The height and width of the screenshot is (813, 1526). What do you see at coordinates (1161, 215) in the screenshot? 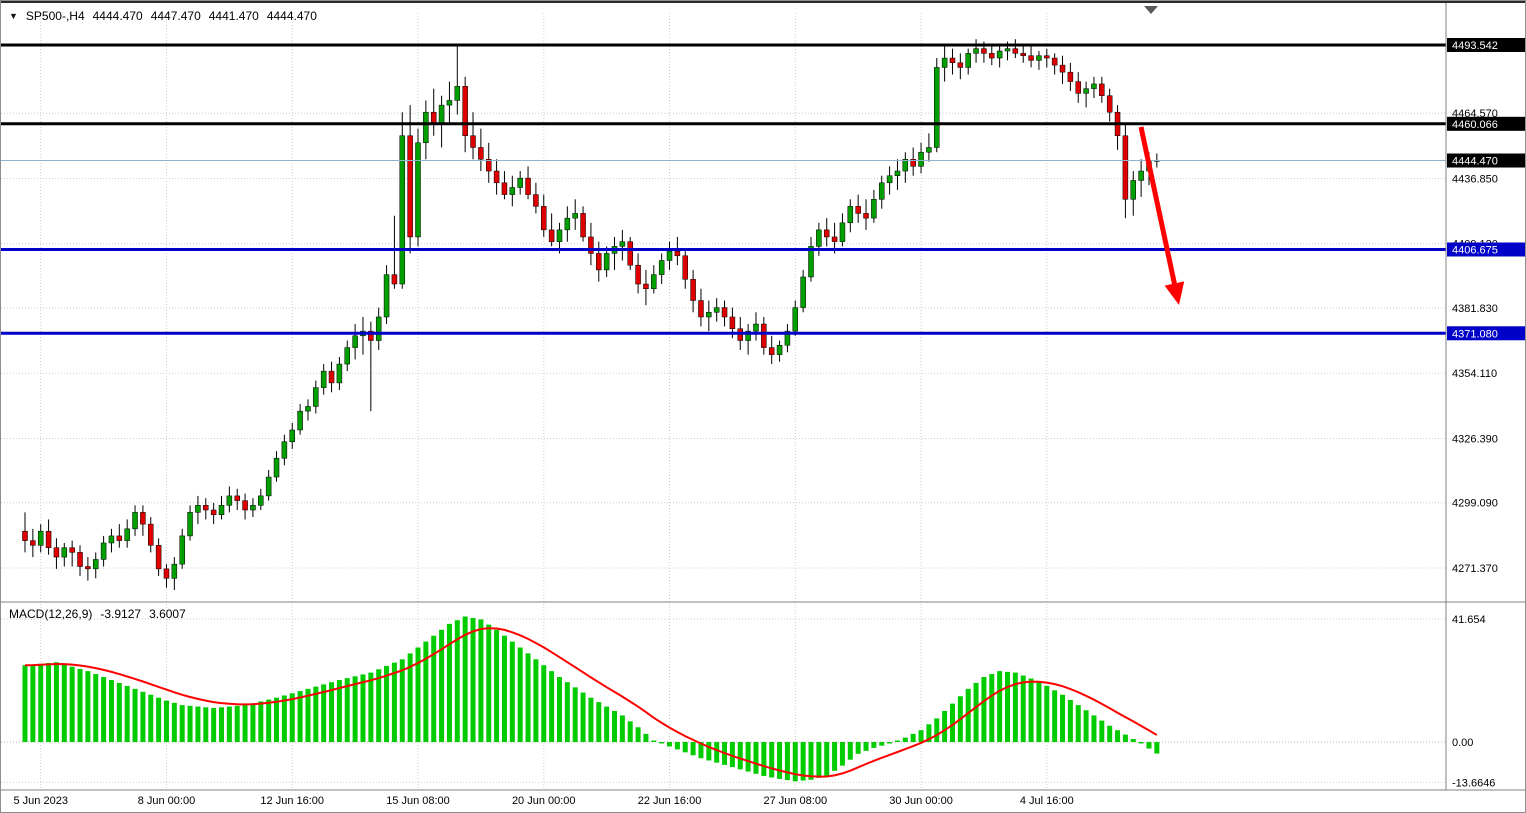
I see `arrow-annotation` at bounding box center [1161, 215].